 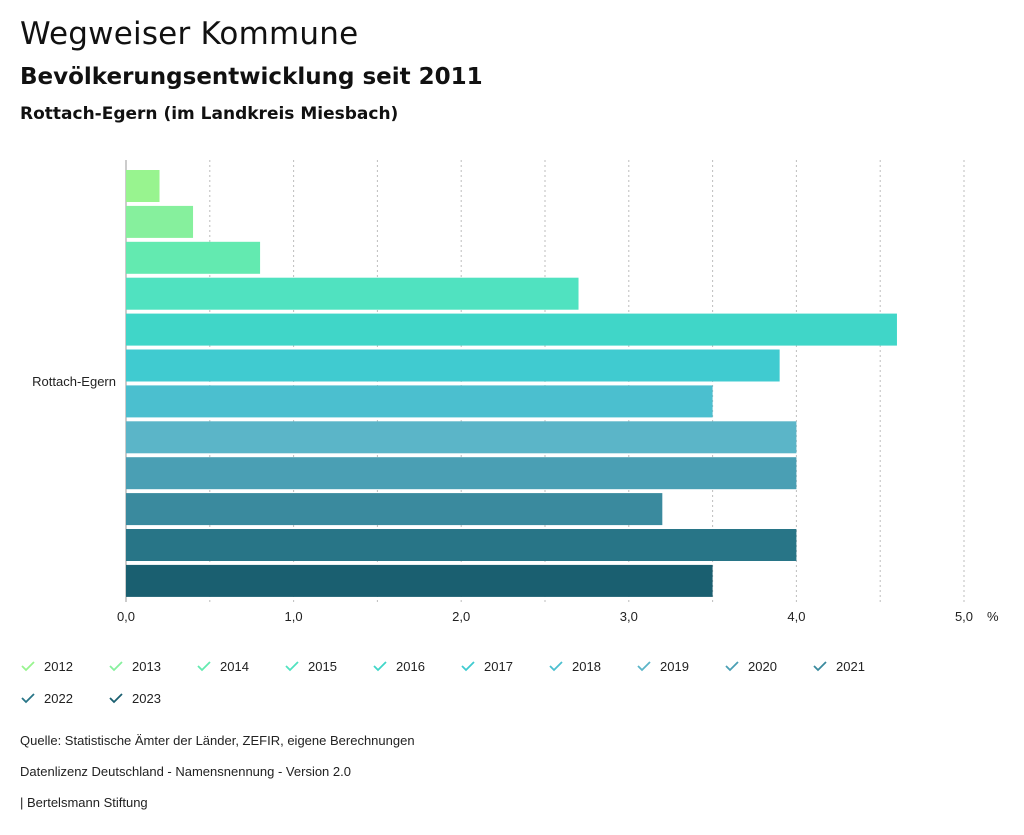 What do you see at coordinates (234, 666) in the screenshot?
I see `legend-label: 2014` at bounding box center [234, 666].